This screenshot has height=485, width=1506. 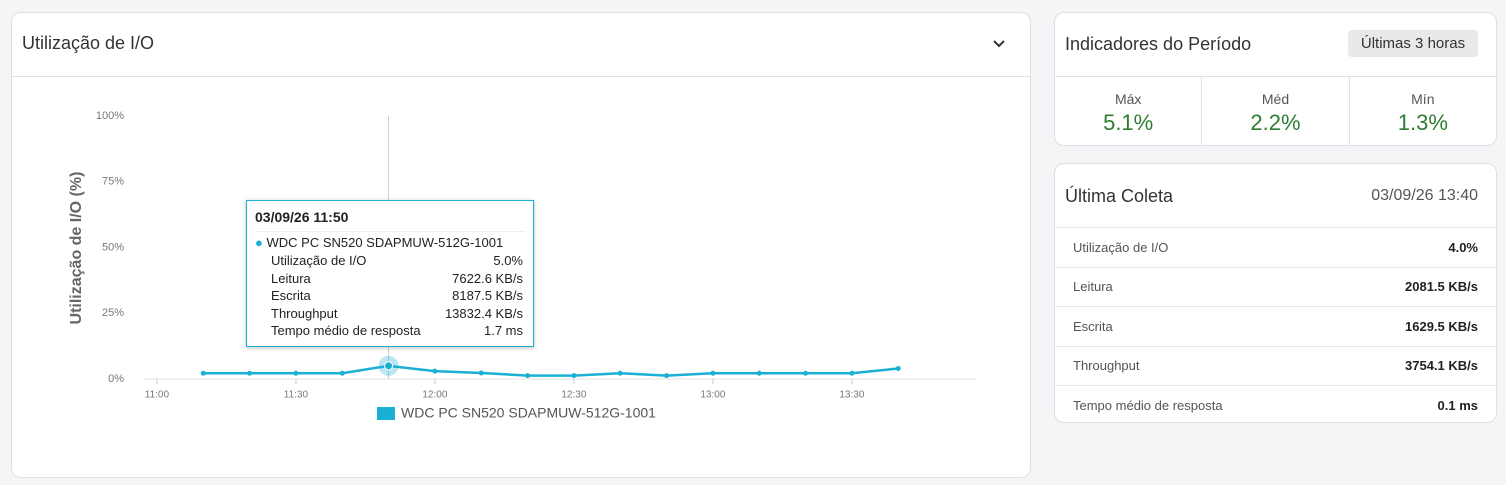 I want to click on collection-value: 4.0%, so click(x=1463, y=247).